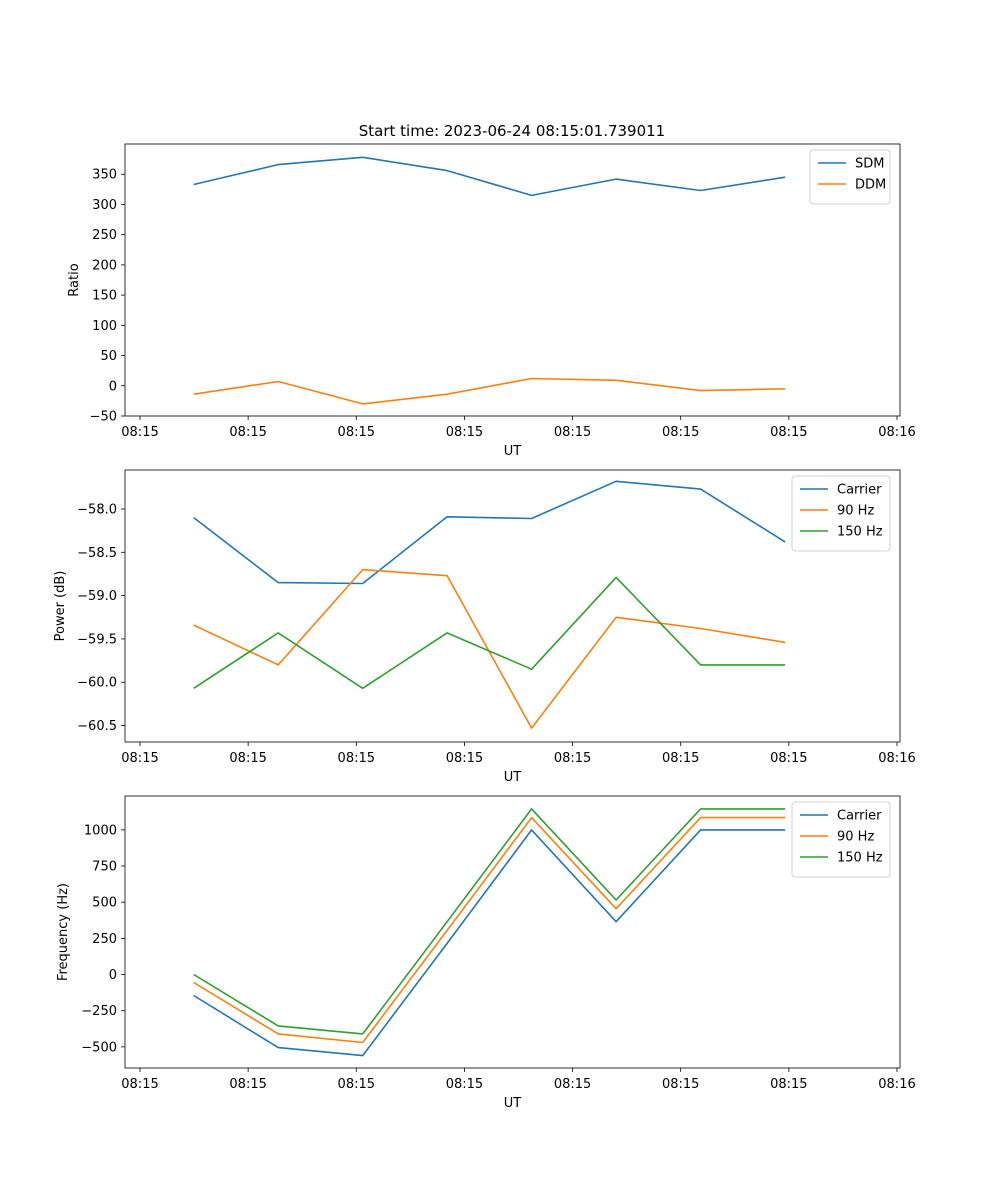  Describe the element at coordinates (108, 356) in the screenshot. I see `y-tick-label: 50` at that location.